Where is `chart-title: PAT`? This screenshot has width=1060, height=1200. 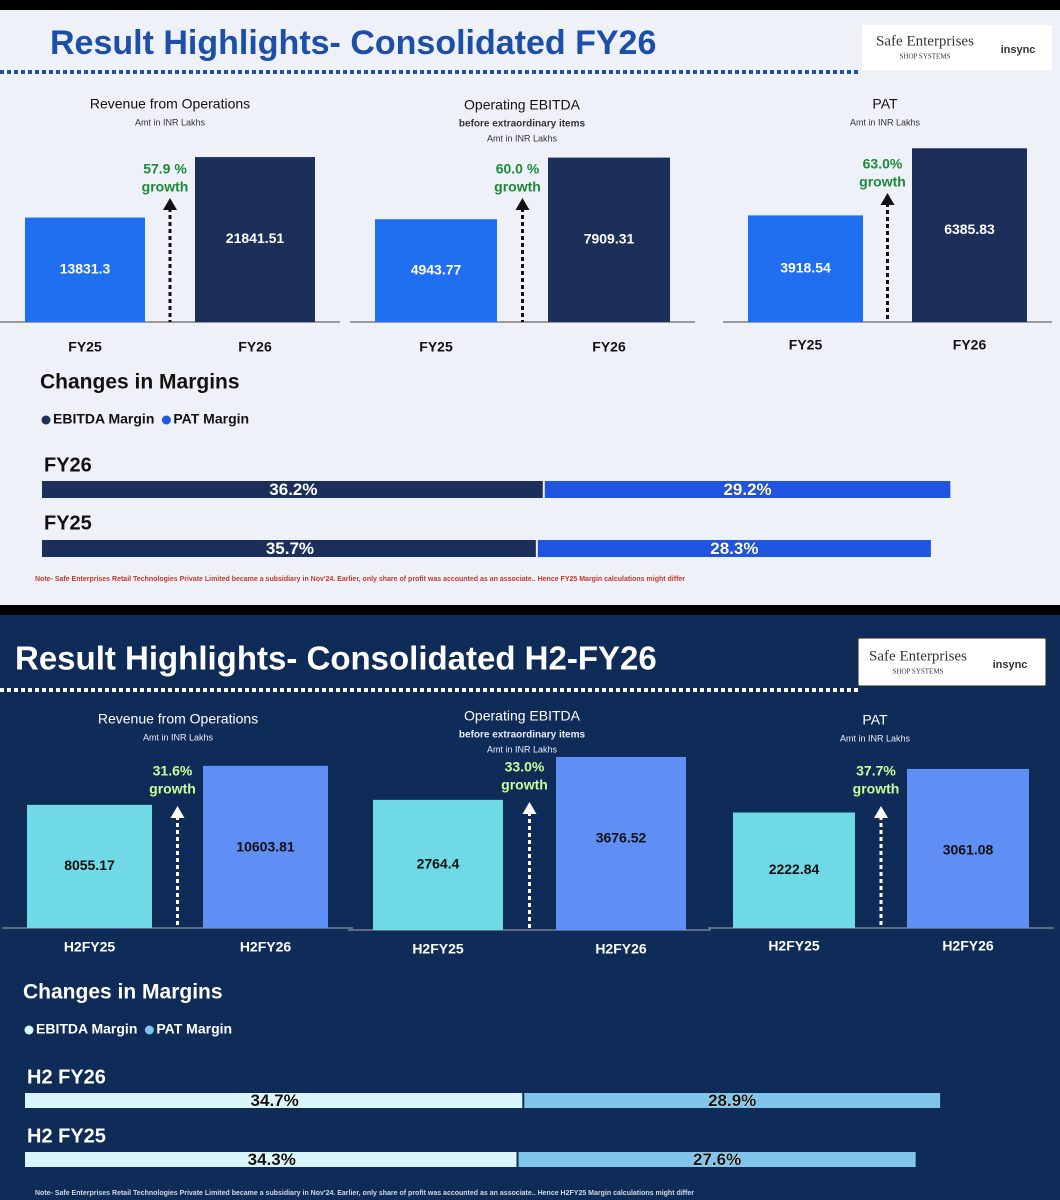
chart-title: PAT is located at coordinates (875, 720).